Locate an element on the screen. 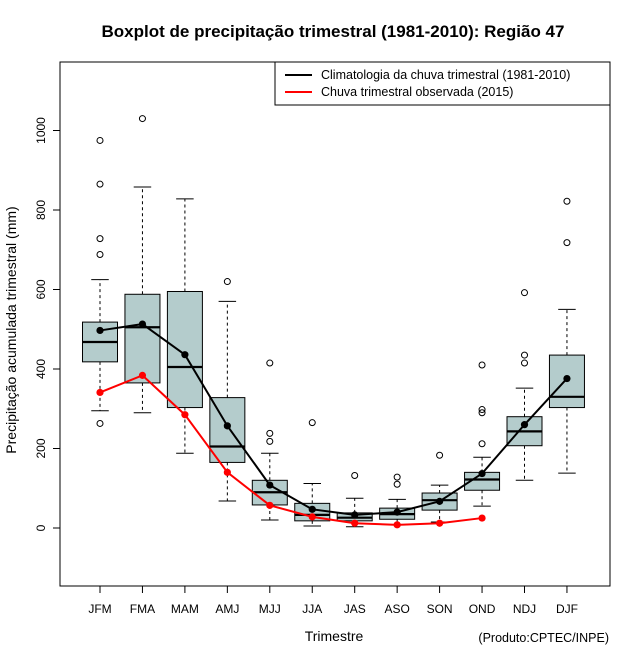 Image resolution: width=640 pixels, height=660 pixels. box-amj is located at coordinates (227, 390).